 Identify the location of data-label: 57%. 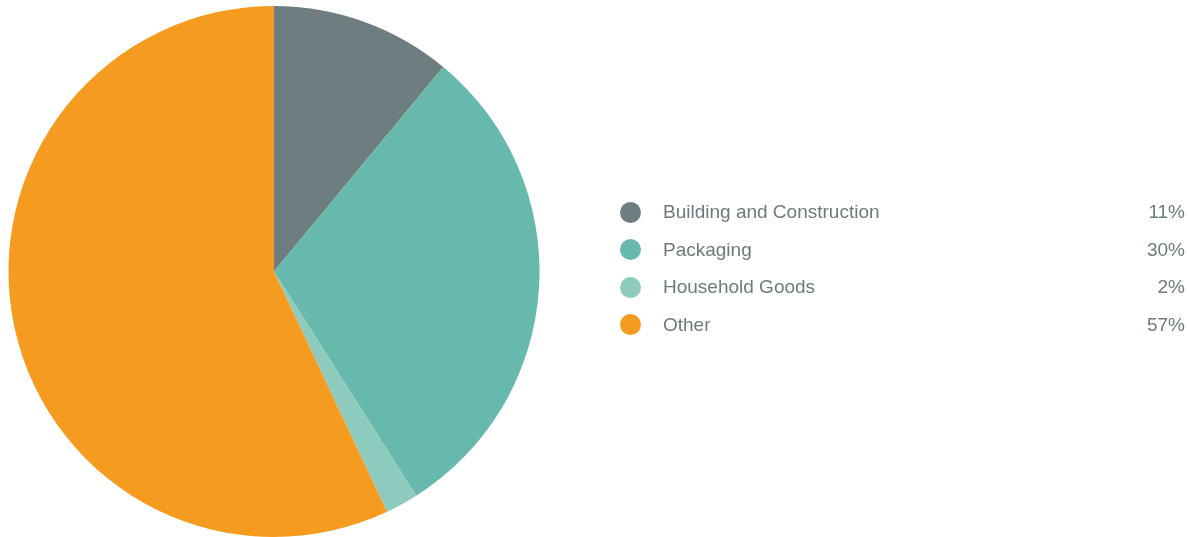
(1165, 324).